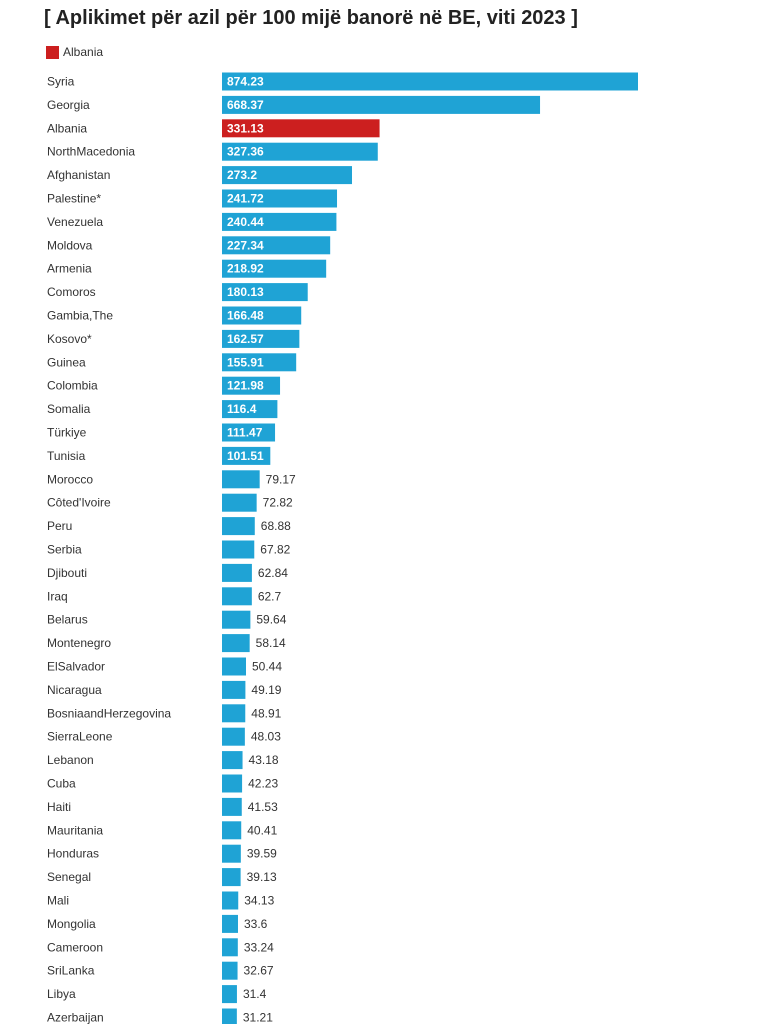 This screenshot has width=762, height=1024. What do you see at coordinates (231, 853) in the screenshot?
I see `bar-honduras` at bounding box center [231, 853].